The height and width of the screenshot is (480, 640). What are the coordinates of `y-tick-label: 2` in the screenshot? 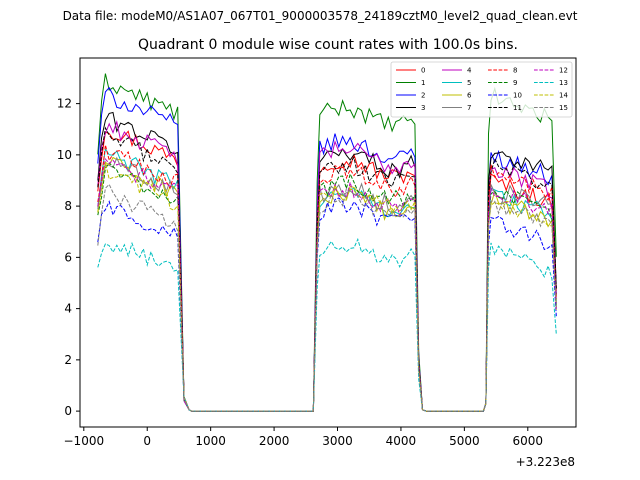 It's located at (68, 360).